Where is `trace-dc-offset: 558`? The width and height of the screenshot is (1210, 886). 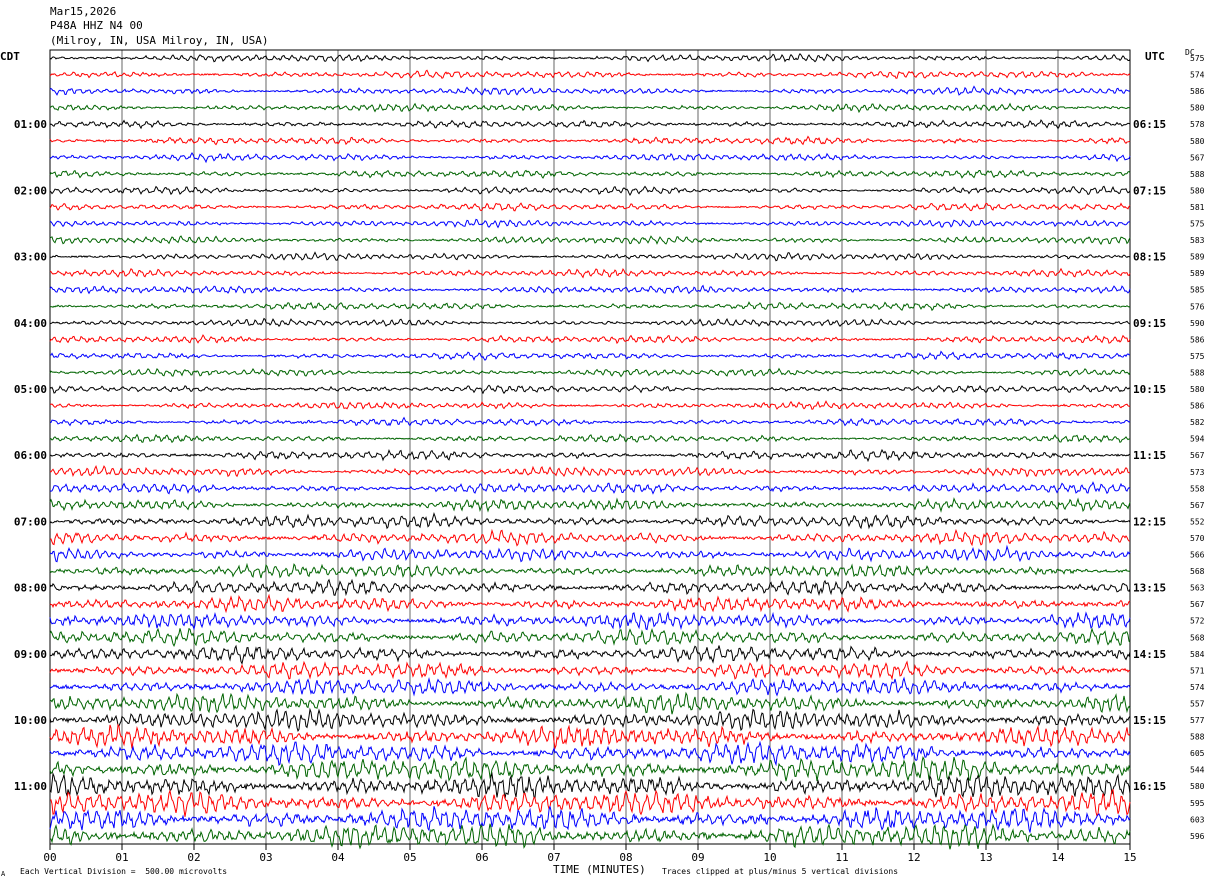 trace-dc-offset: 558 is located at coordinates (1197, 488).